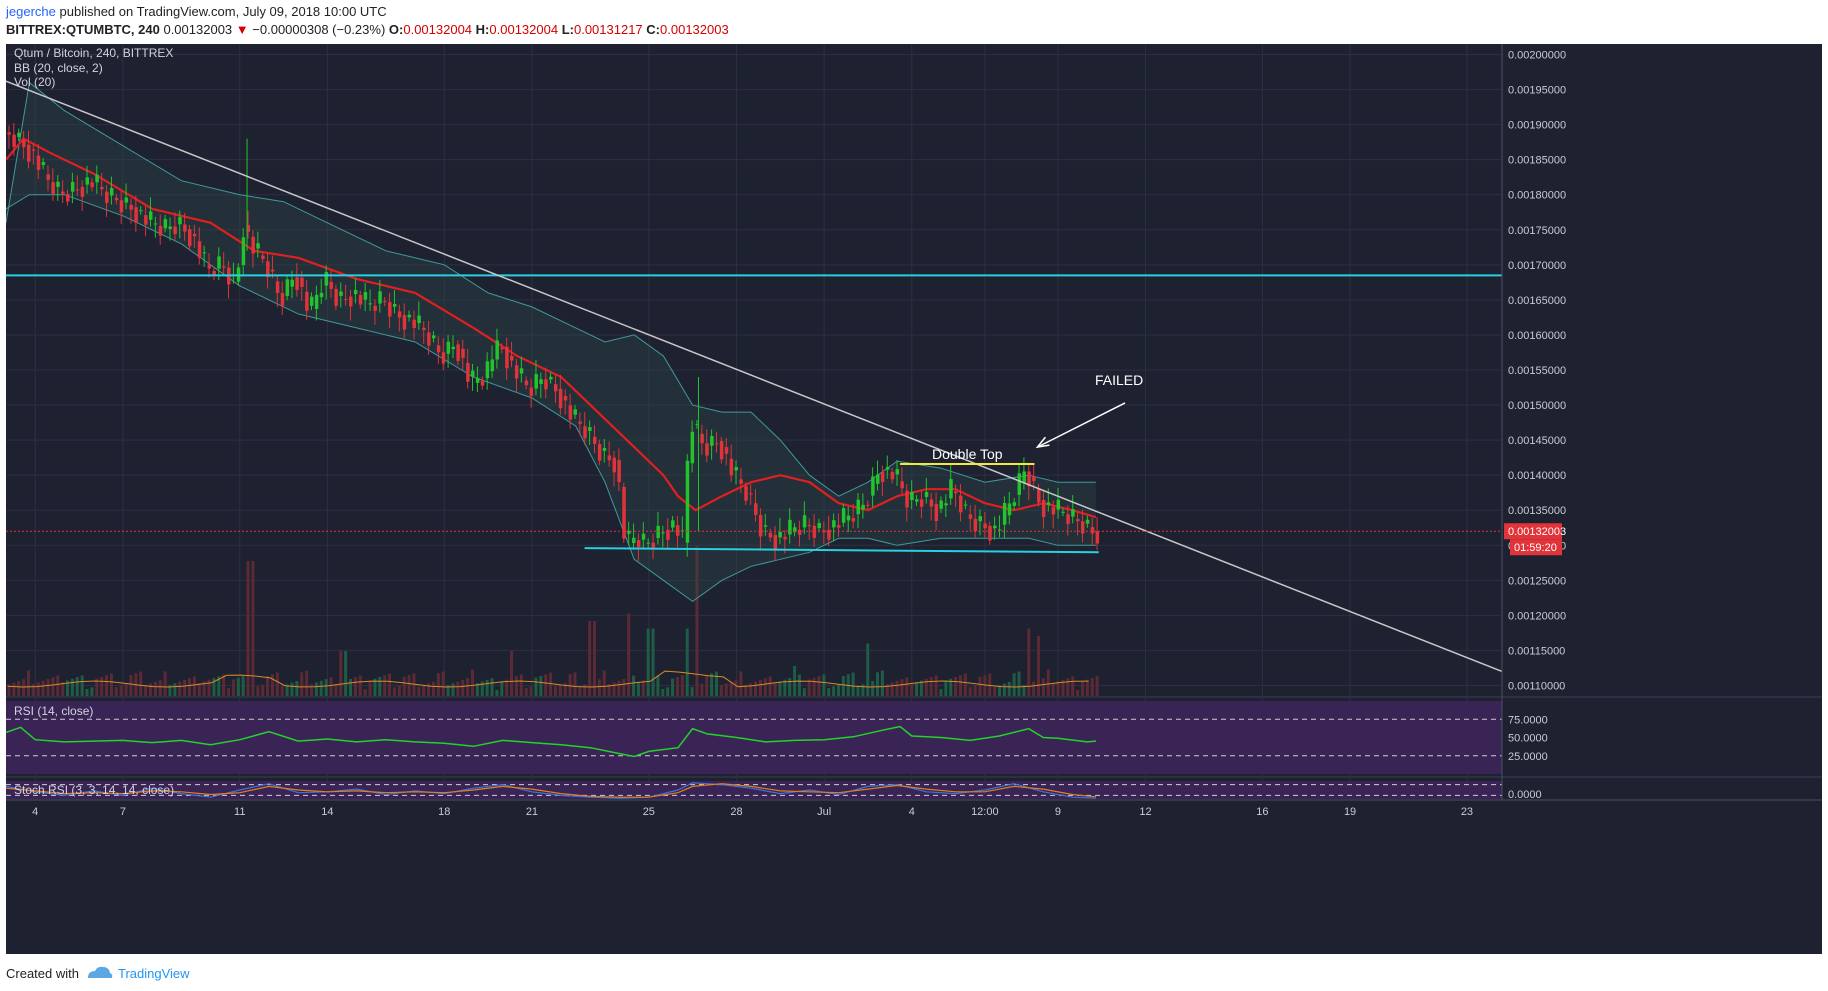 The width and height of the screenshot is (1828, 991). I want to click on time-tick-label: 16, so click(1262, 812).